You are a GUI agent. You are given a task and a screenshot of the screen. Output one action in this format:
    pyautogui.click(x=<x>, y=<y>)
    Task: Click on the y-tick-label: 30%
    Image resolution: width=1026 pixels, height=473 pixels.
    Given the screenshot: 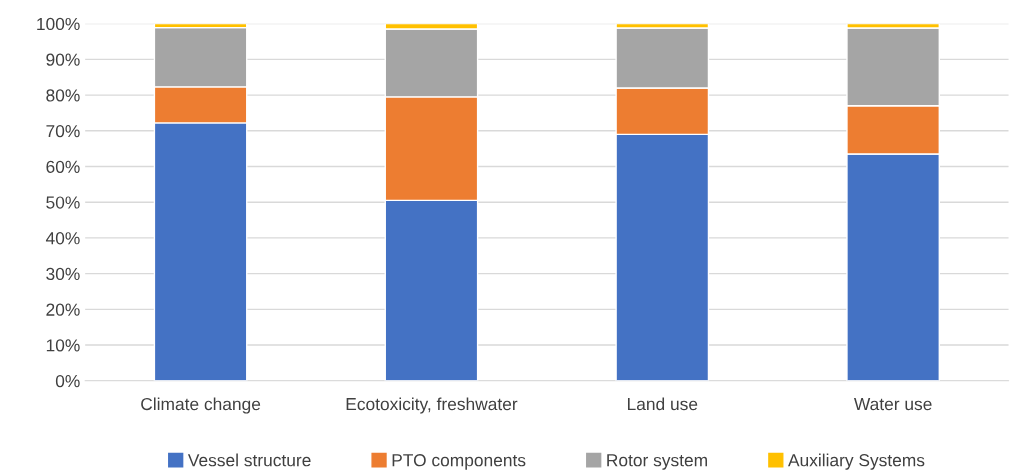 What is the action you would take?
    pyautogui.click(x=63, y=274)
    